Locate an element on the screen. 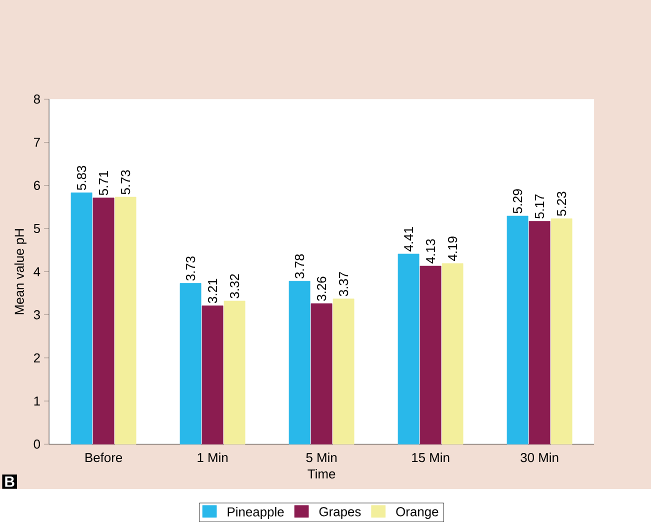  data-label: 3.21 is located at coordinates (213, 290).